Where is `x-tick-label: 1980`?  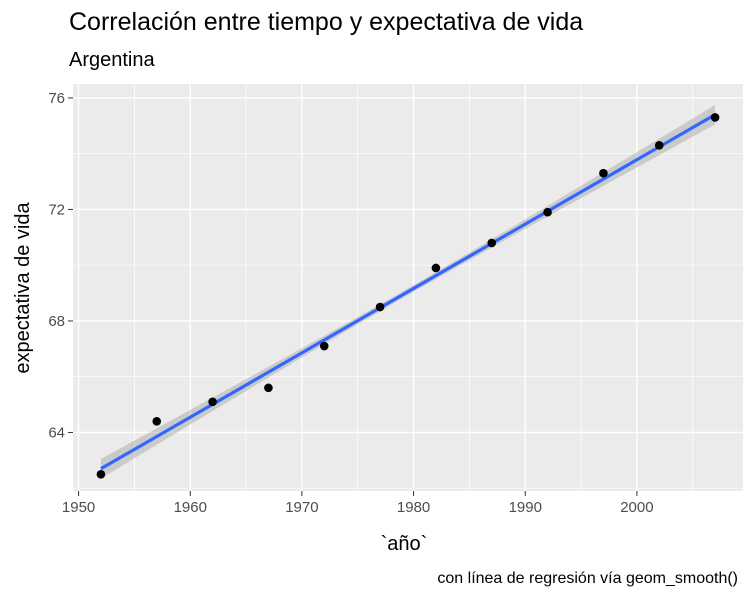
x-tick-label: 1980 is located at coordinates (413, 507).